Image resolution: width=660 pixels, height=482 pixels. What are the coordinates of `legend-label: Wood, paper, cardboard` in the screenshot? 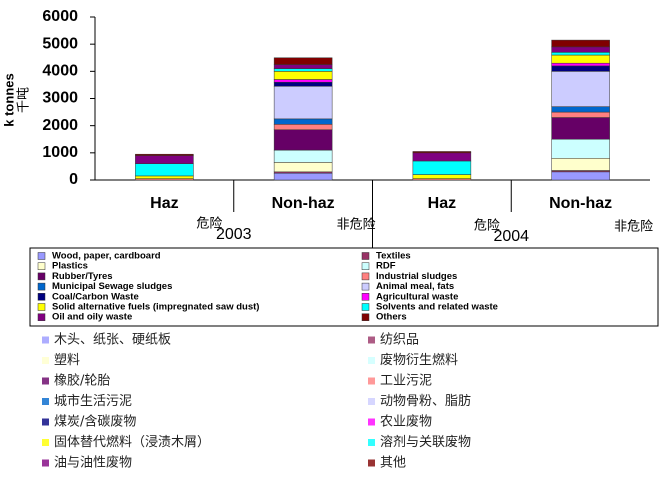 It's located at (106, 256).